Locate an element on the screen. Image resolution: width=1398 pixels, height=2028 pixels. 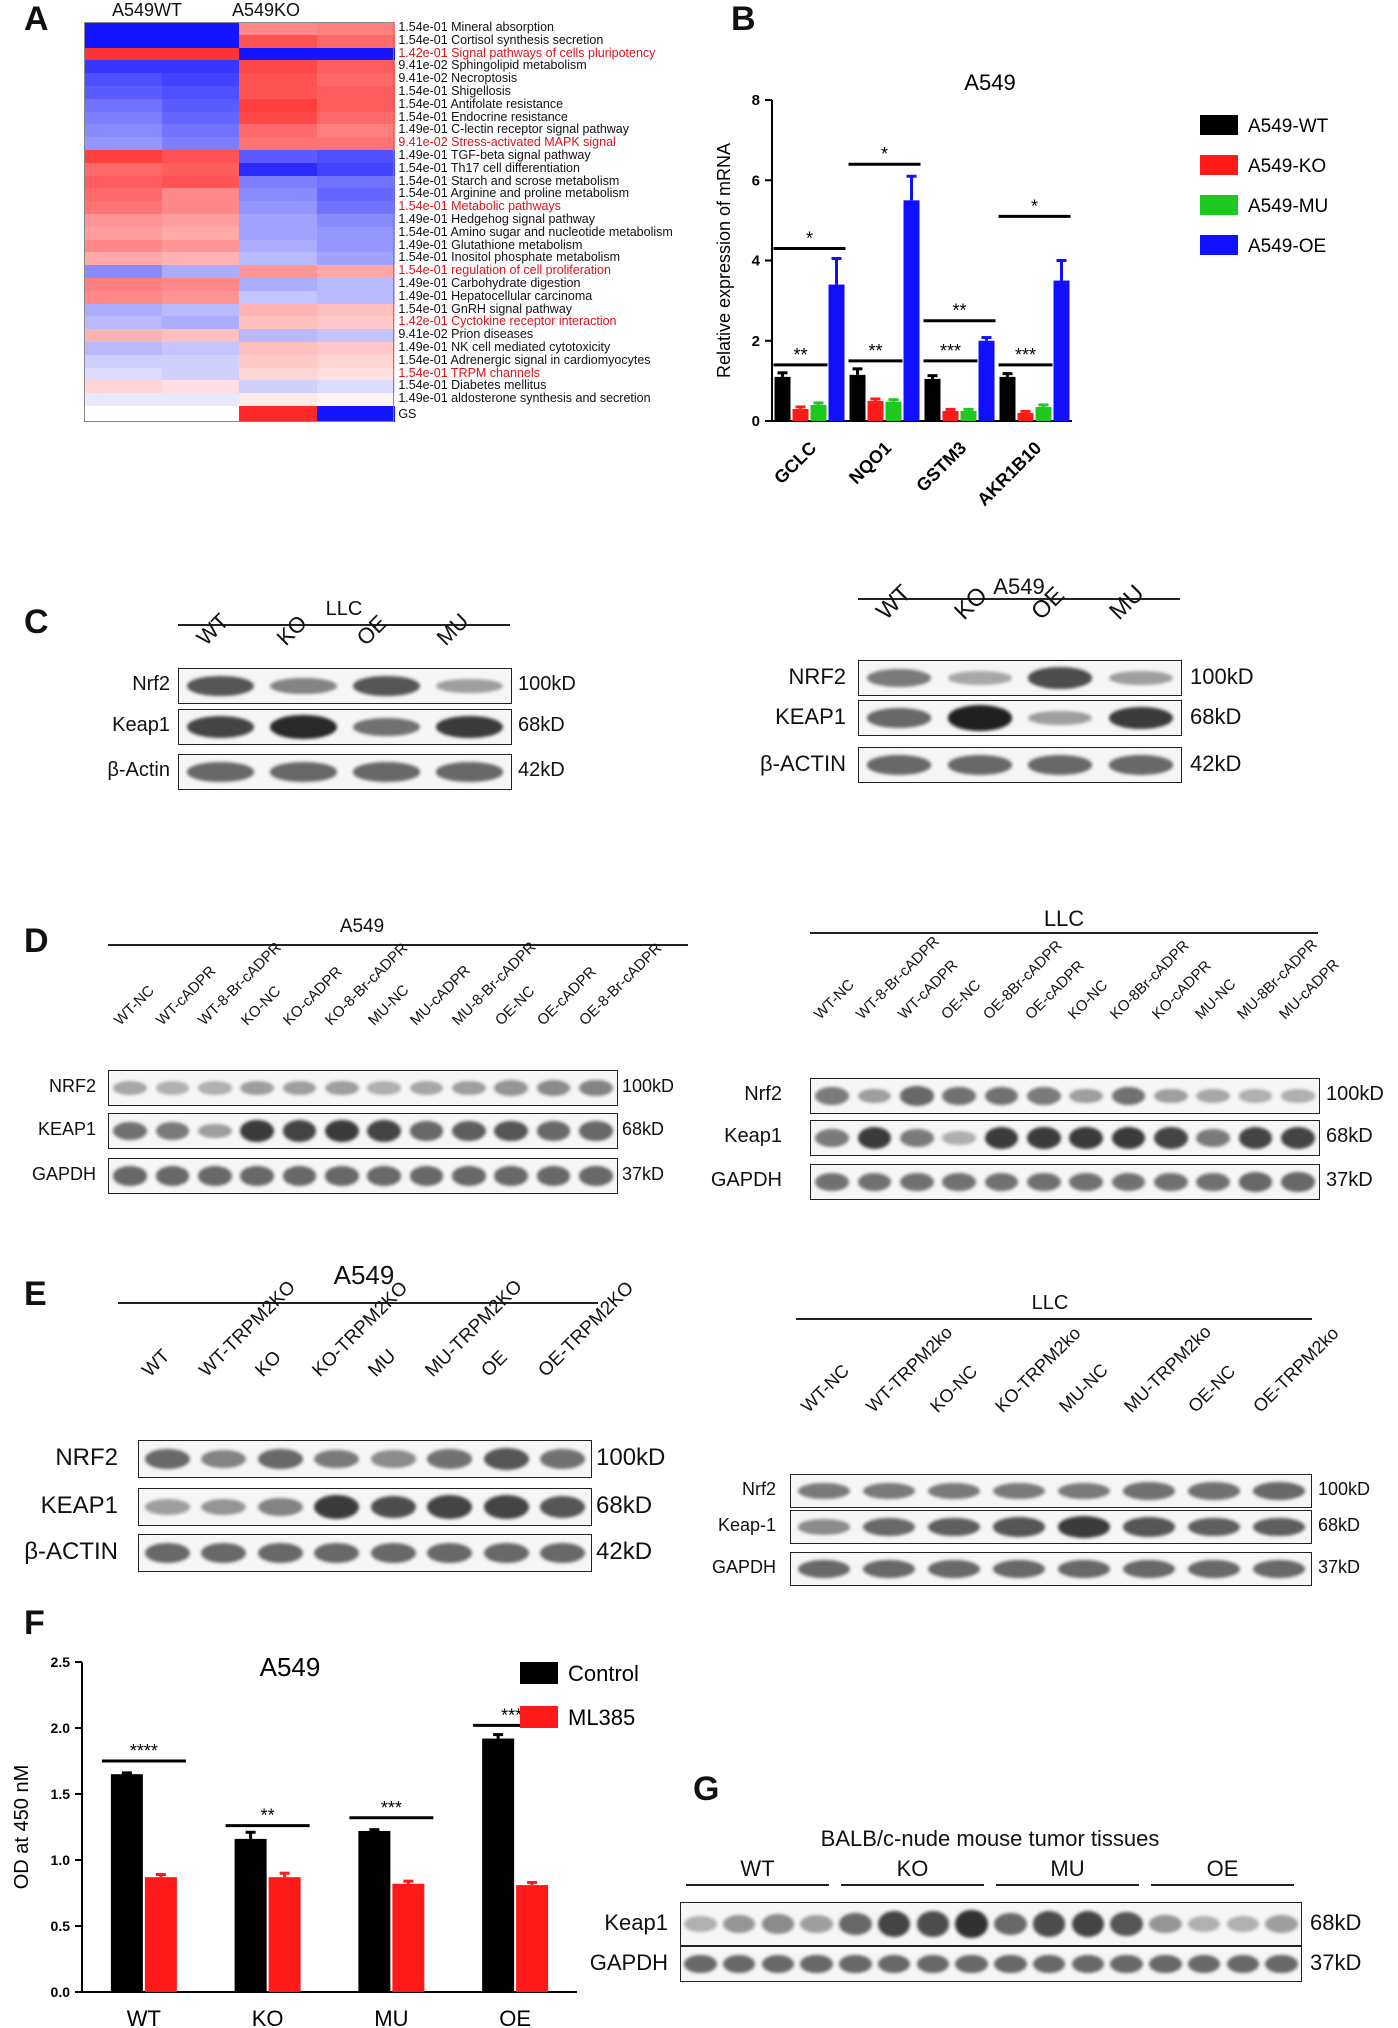
blot-row-label: Nrf2 is located at coordinates (758, 1489).